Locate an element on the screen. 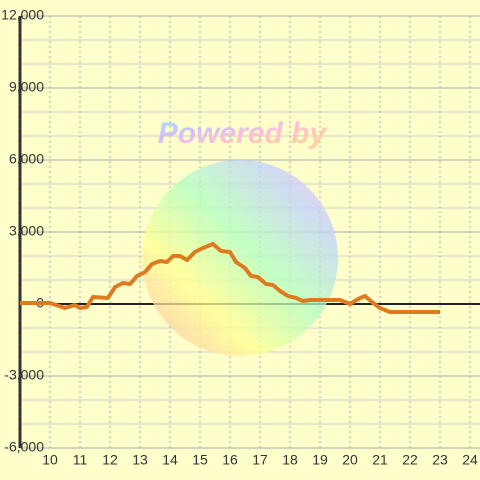 This screenshot has height=480, width=480. watermark-text: Powered by is located at coordinates (243, 133).